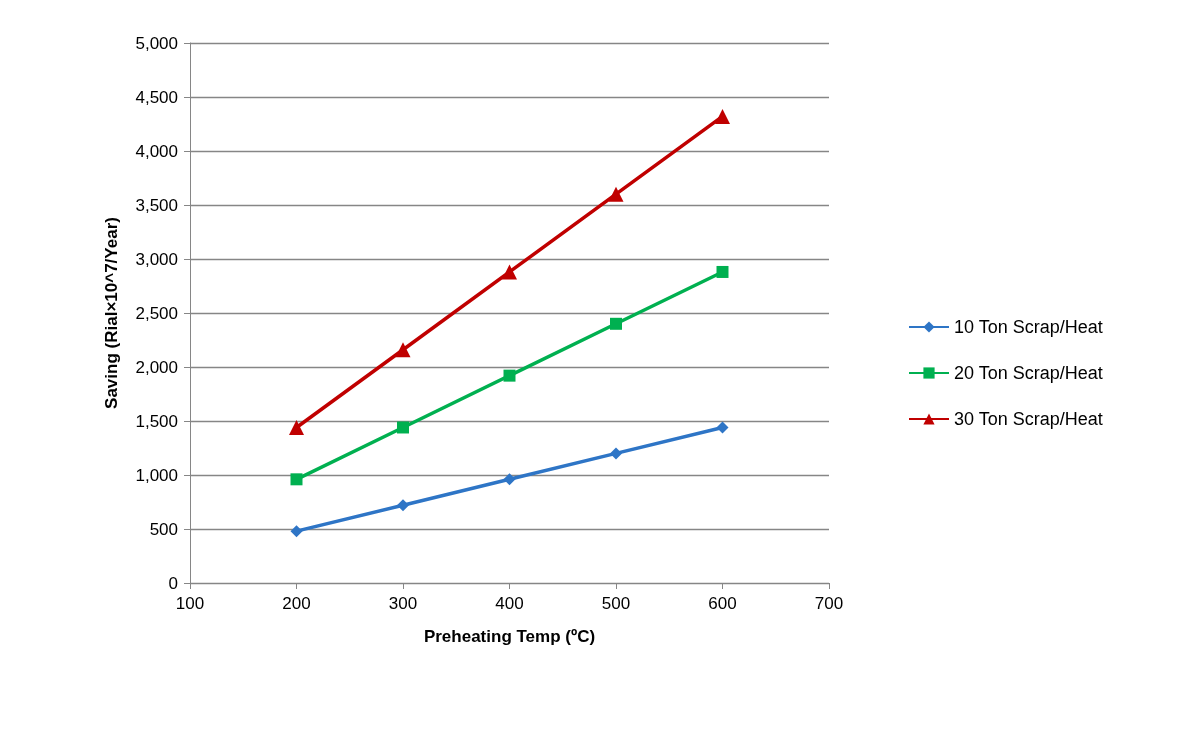  Describe the element at coordinates (156, 313) in the screenshot. I see `y-tick-label: 2,500` at that location.